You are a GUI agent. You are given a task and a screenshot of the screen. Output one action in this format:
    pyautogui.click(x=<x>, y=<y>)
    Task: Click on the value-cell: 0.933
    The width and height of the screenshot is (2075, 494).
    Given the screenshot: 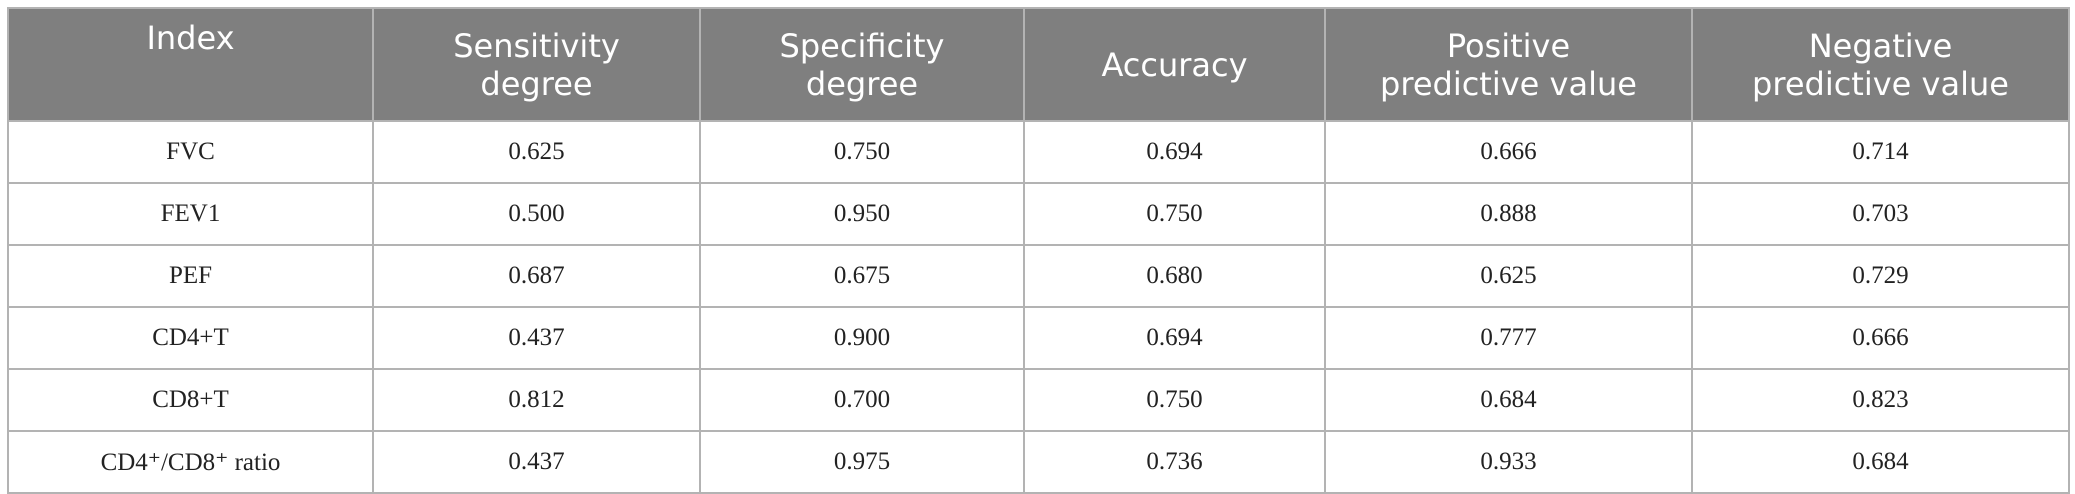 What is the action you would take?
    pyautogui.click(x=1508, y=462)
    